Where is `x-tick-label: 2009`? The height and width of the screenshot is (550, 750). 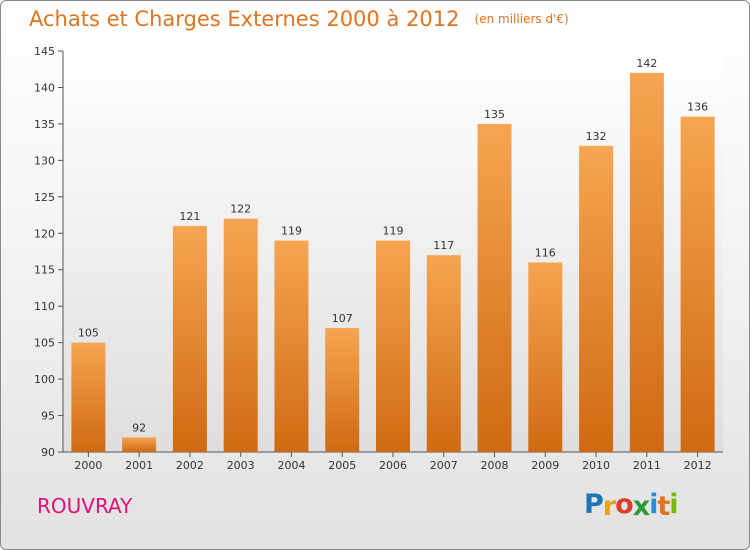 x-tick-label: 2009 is located at coordinates (545, 465).